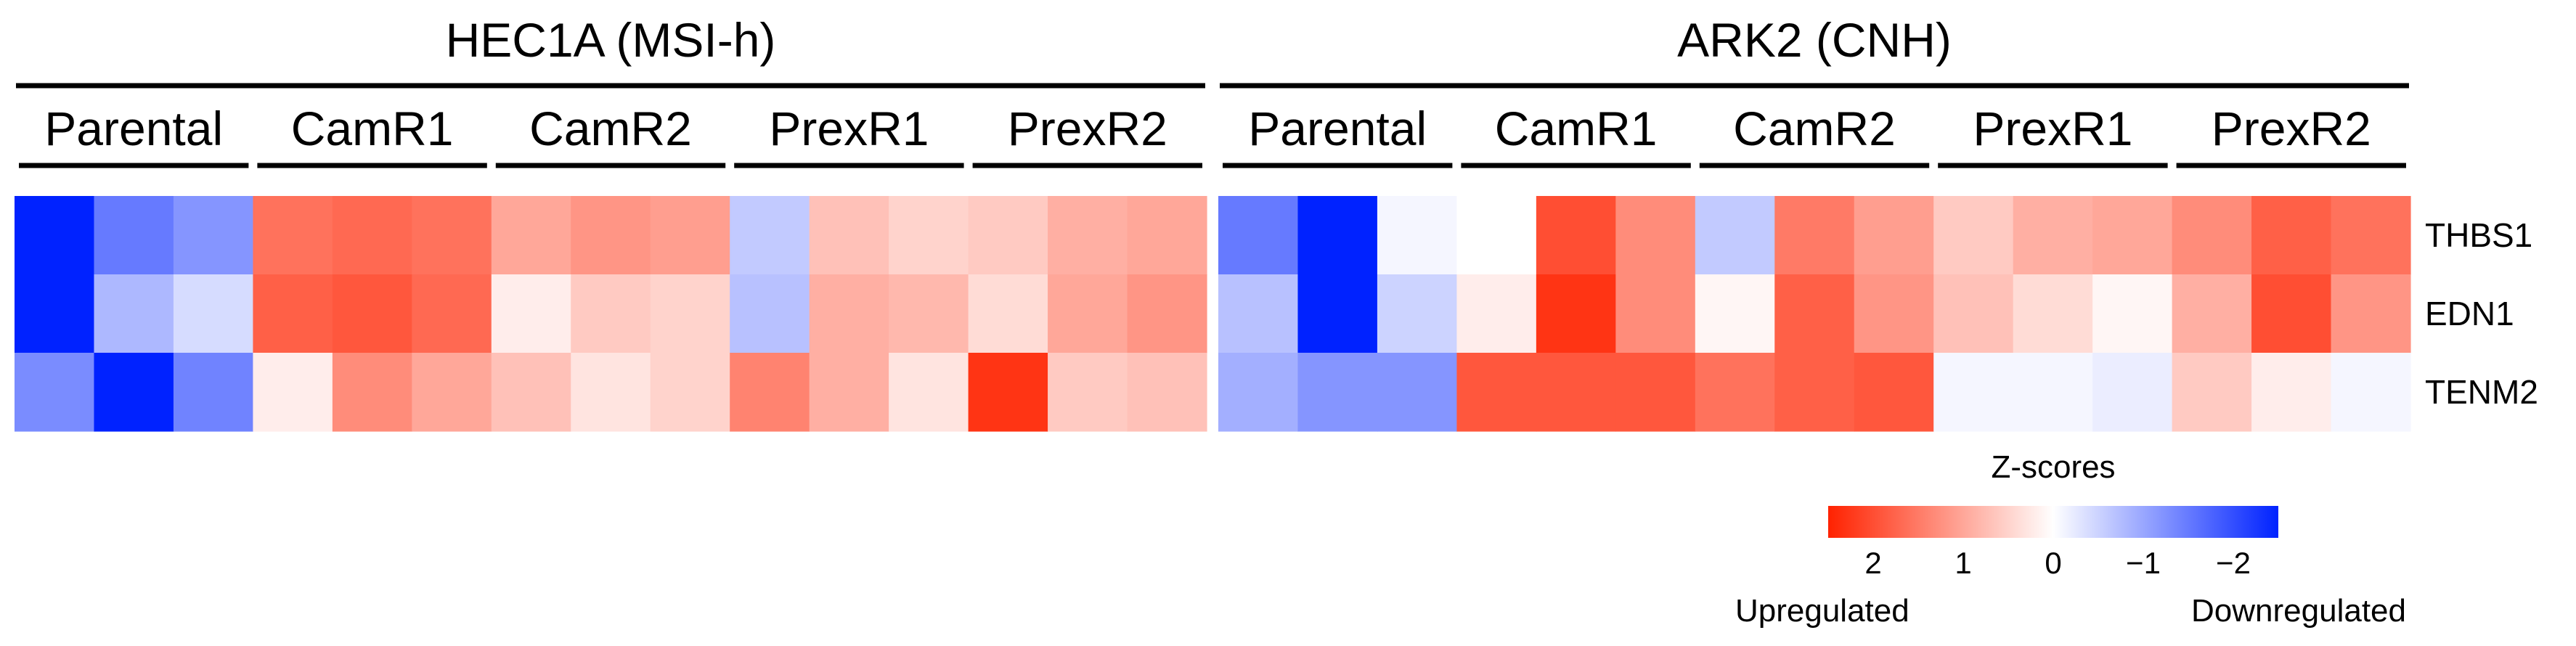 This screenshot has height=646, width=2576. Describe the element at coordinates (2143, 563) in the screenshot. I see `colorbar-tick-label: −1` at that location.